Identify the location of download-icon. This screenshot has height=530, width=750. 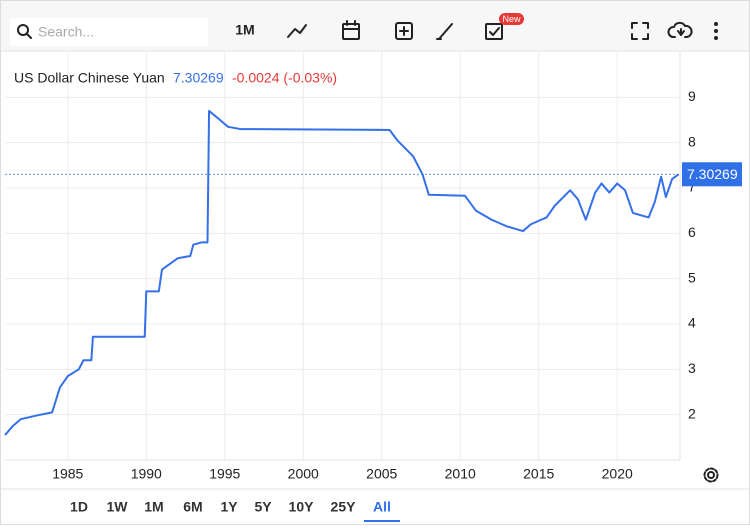
(680, 29).